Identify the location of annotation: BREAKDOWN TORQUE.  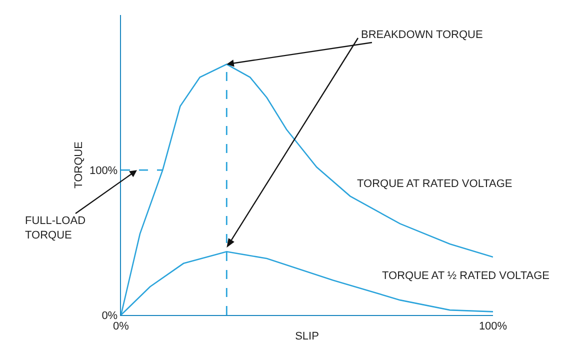
(422, 35).